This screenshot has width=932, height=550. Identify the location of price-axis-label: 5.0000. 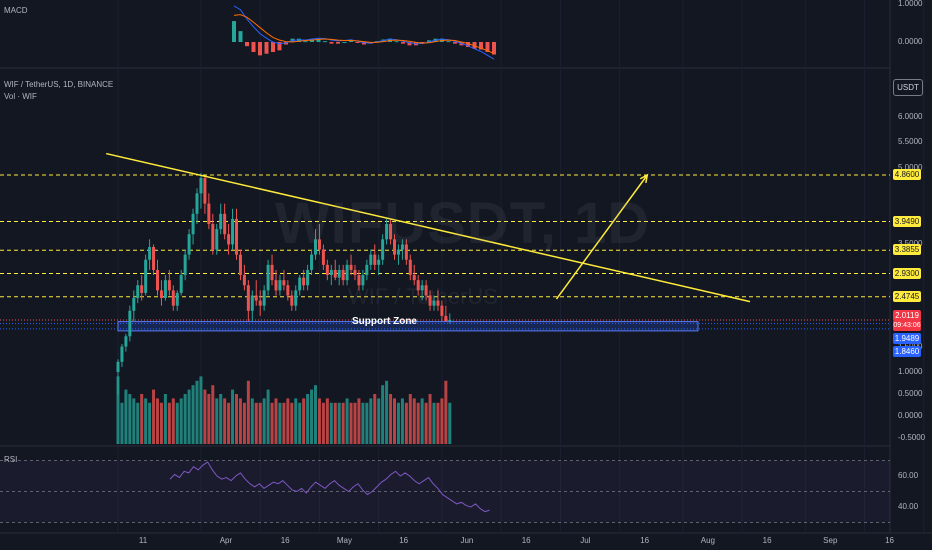
(910, 167).